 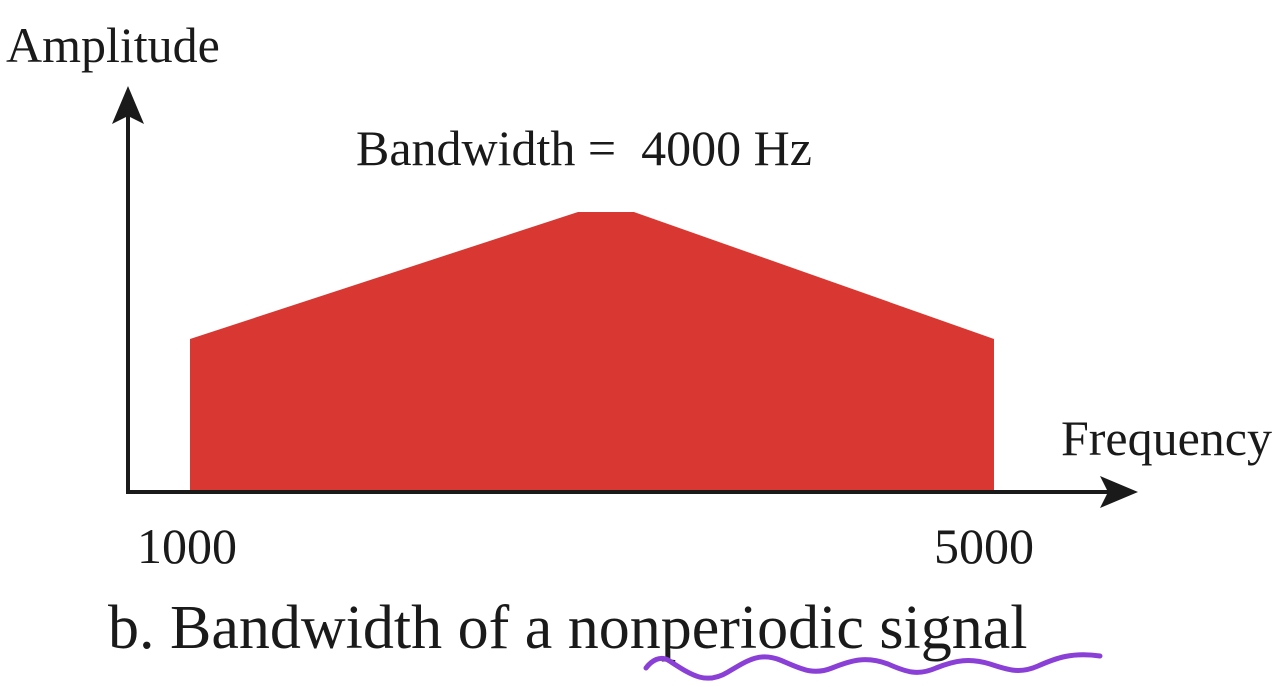 What do you see at coordinates (1119, 492) in the screenshot?
I see `x-axis-arrow` at bounding box center [1119, 492].